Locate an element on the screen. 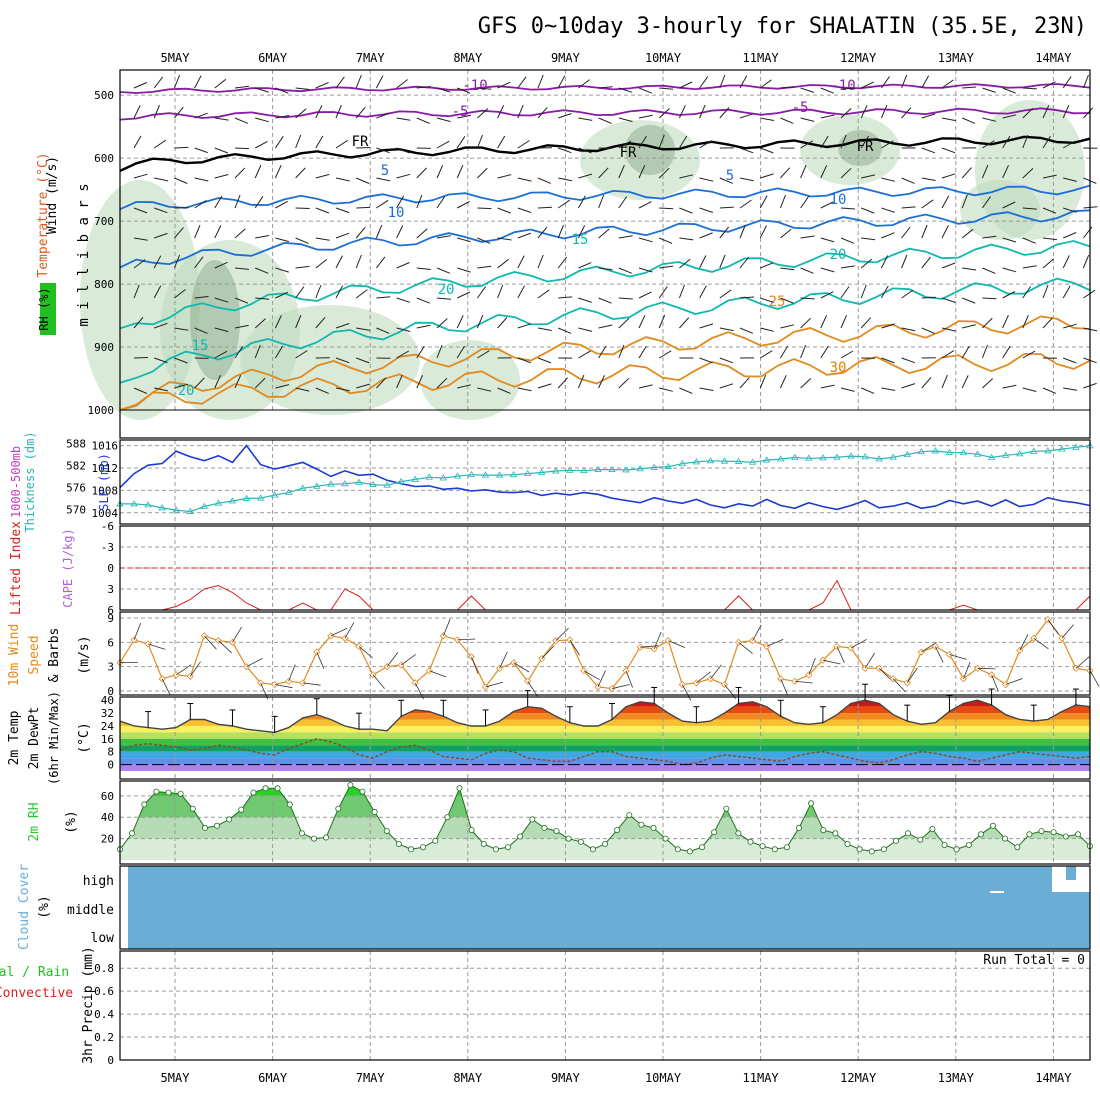 This screenshot has width=1100, height=1104. temperature-axis-label: Temperature (°C) is located at coordinates (43, 214).